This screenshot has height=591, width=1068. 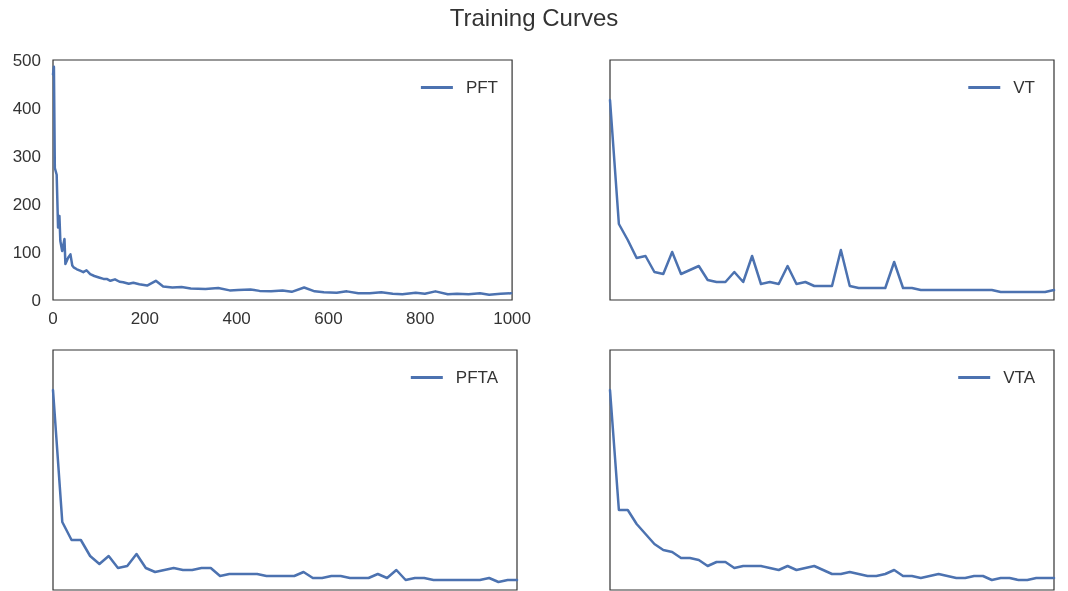 I want to click on y-tick-label: 0, so click(x=36, y=300).